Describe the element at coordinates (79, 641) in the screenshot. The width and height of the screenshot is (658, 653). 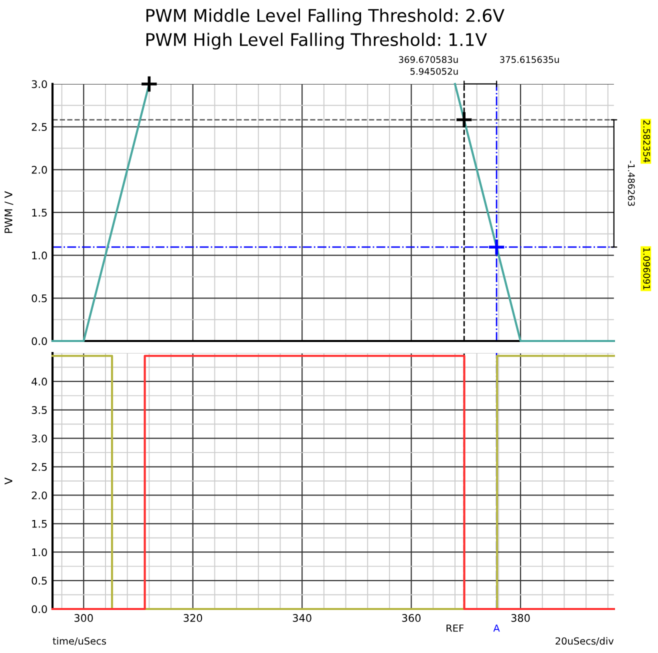
I see `text: time/uSecs` at that location.